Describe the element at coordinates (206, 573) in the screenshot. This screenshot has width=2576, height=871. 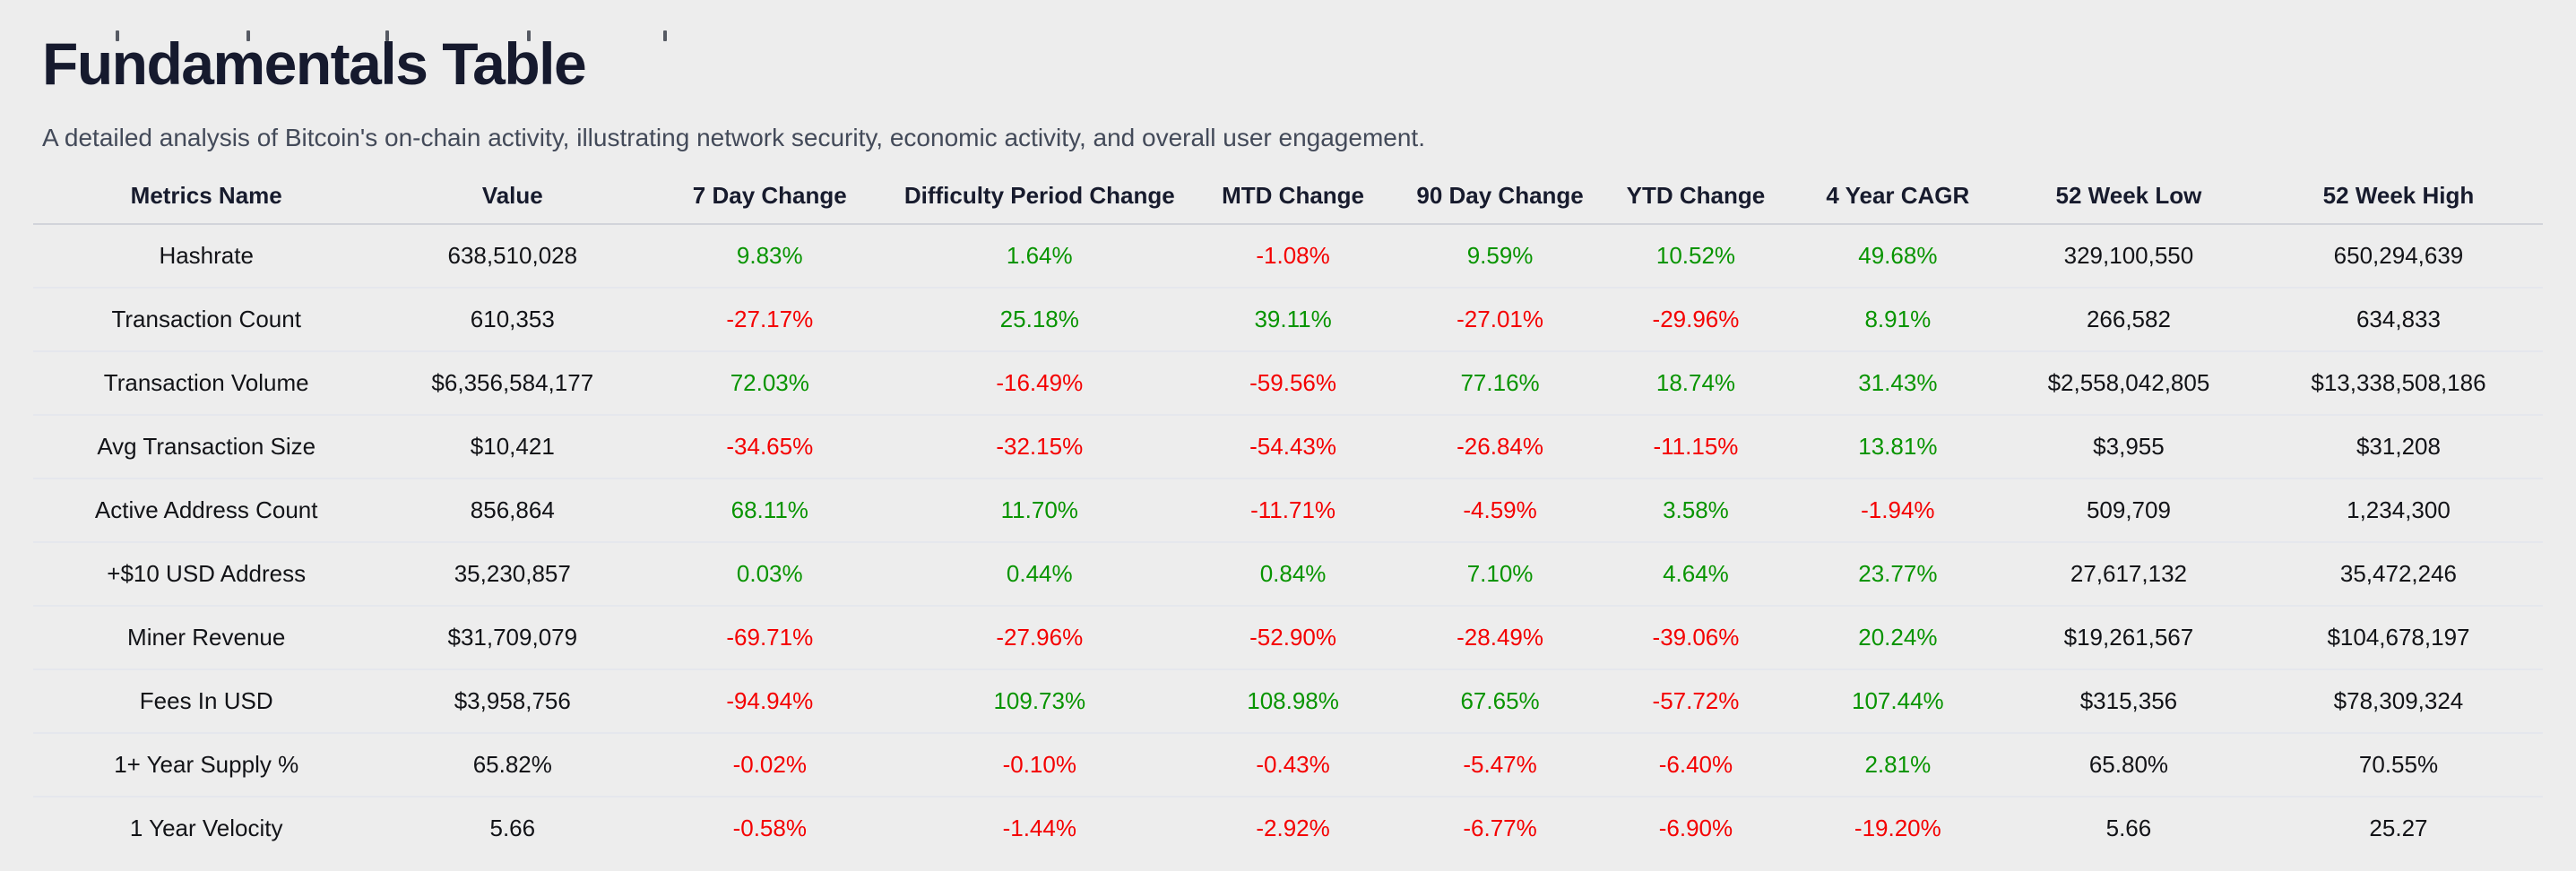
I see `cell-metric: +$10 USD Address` at that location.